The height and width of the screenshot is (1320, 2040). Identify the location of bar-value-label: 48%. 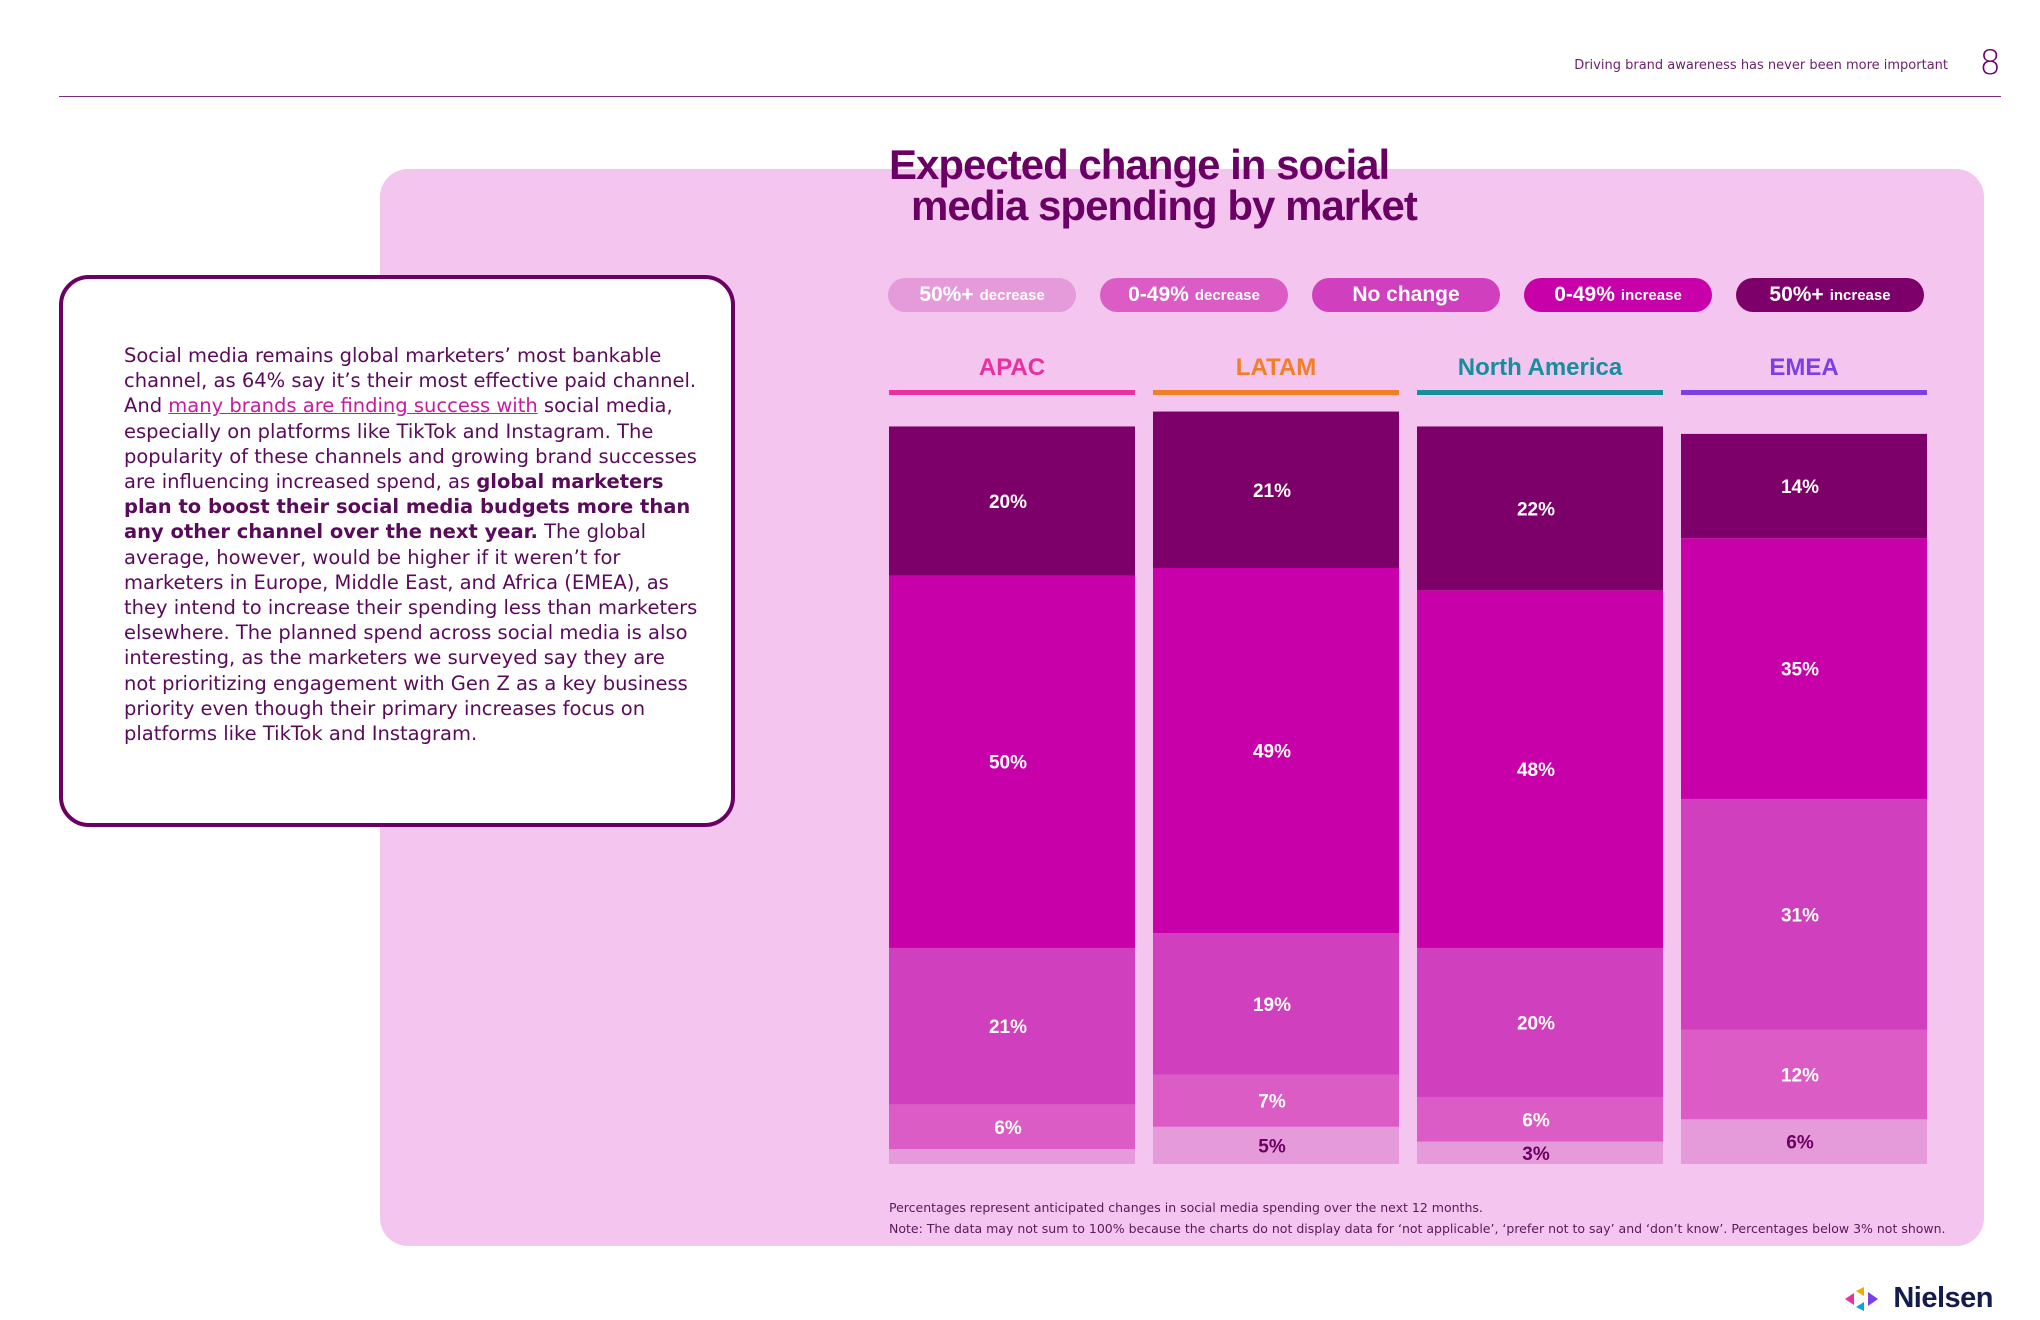
(1536, 770).